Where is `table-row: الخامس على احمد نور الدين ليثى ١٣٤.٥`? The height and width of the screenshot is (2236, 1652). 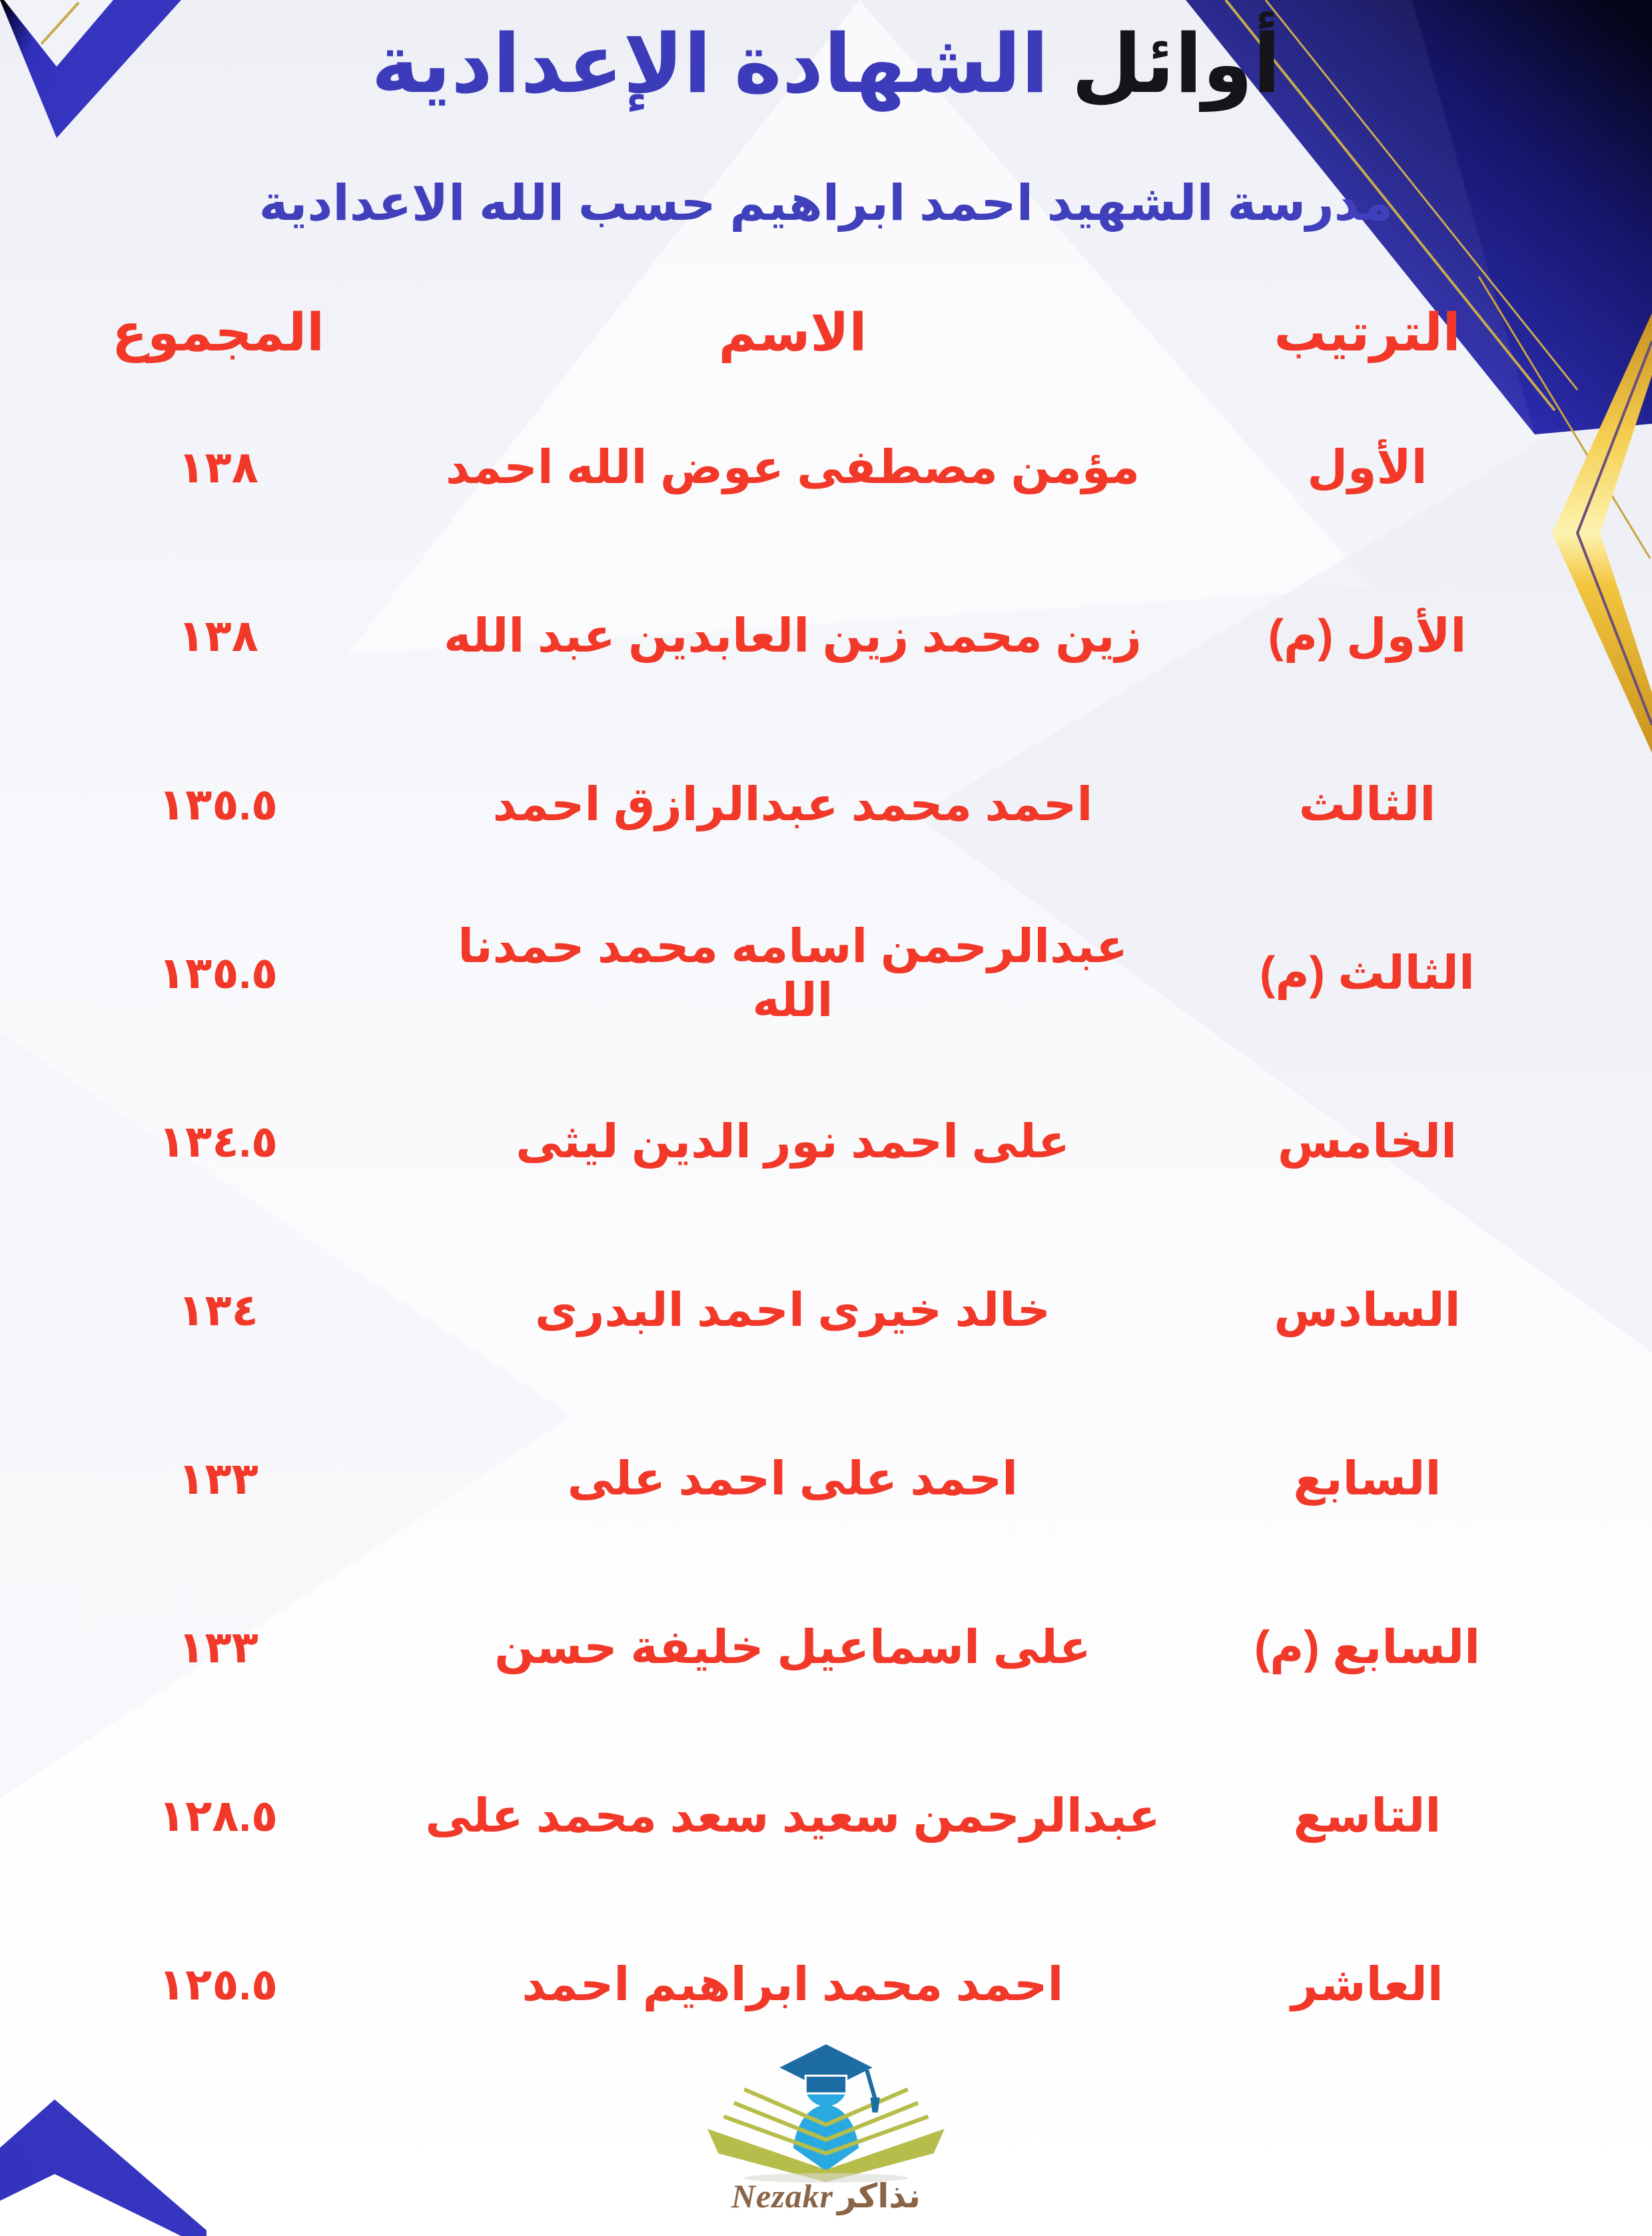 table-row: الخامس على احمد نور الدين ليثى ١٣٤.٥ is located at coordinates (793, 1141).